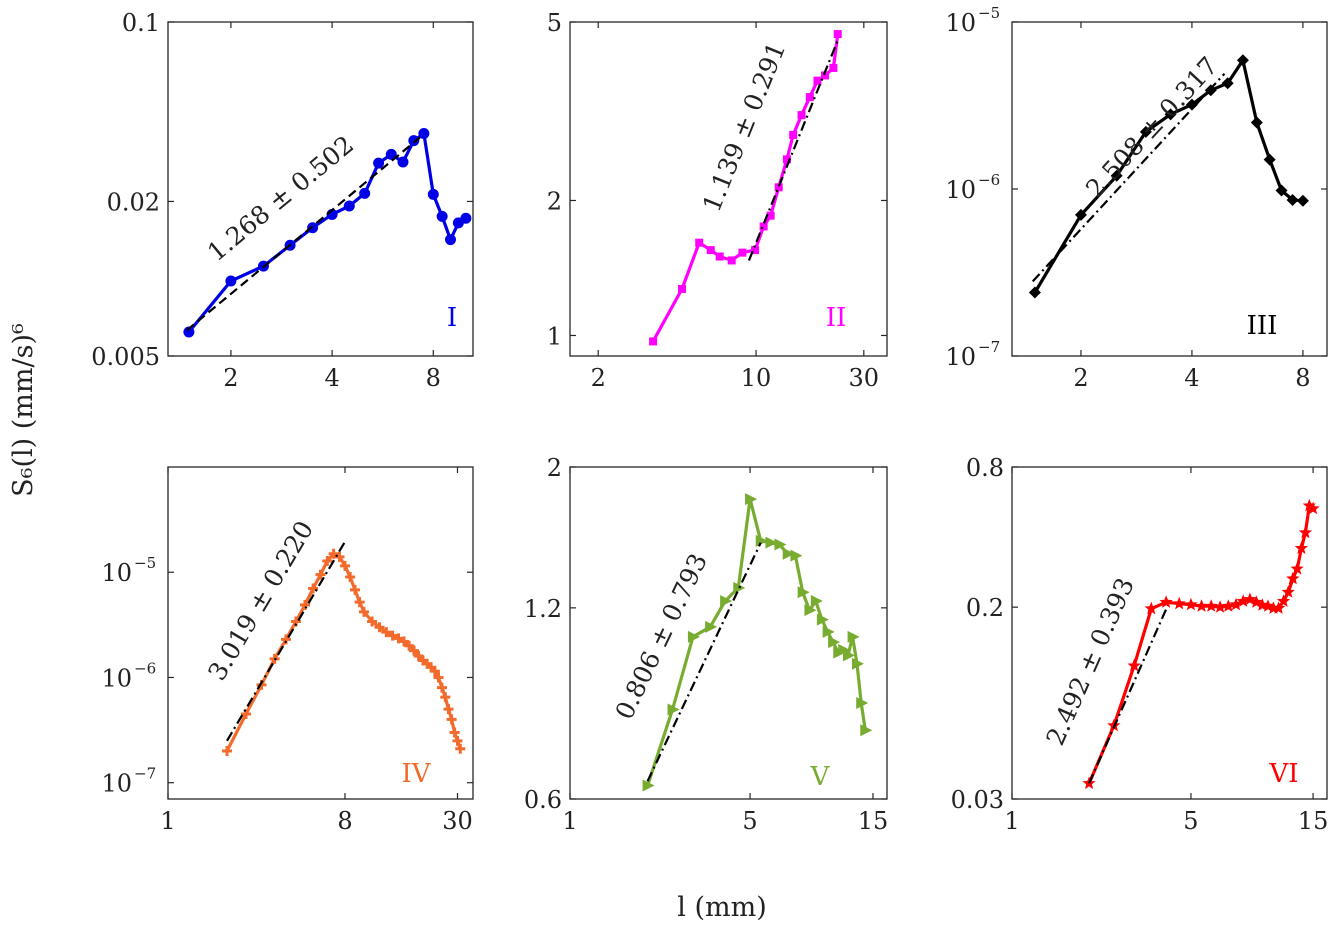 This screenshot has height=926, width=1329. What do you see at coordinates (985, 608) in the screenshot?
I see `y-tick-label: 0.2` at bounding box center [985, 608].